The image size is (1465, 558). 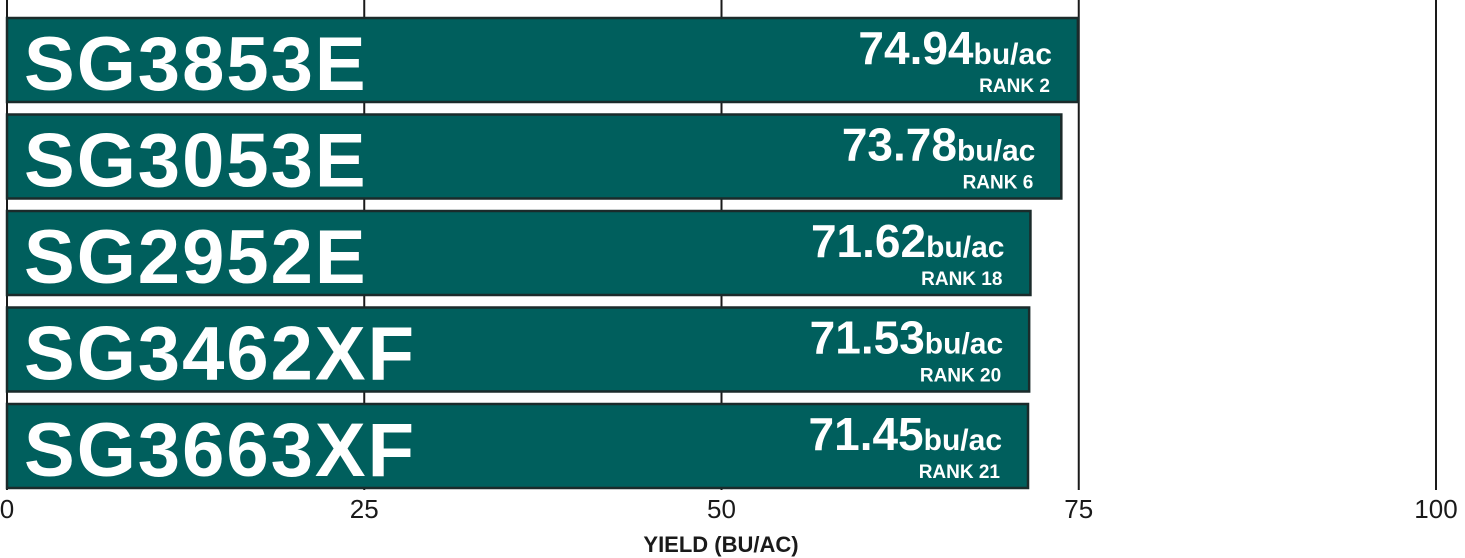 What do you see at coordinates (1435, 509) in the screenshot?
I see `x-tick-label: 100` at bounding box center [1435, 509].